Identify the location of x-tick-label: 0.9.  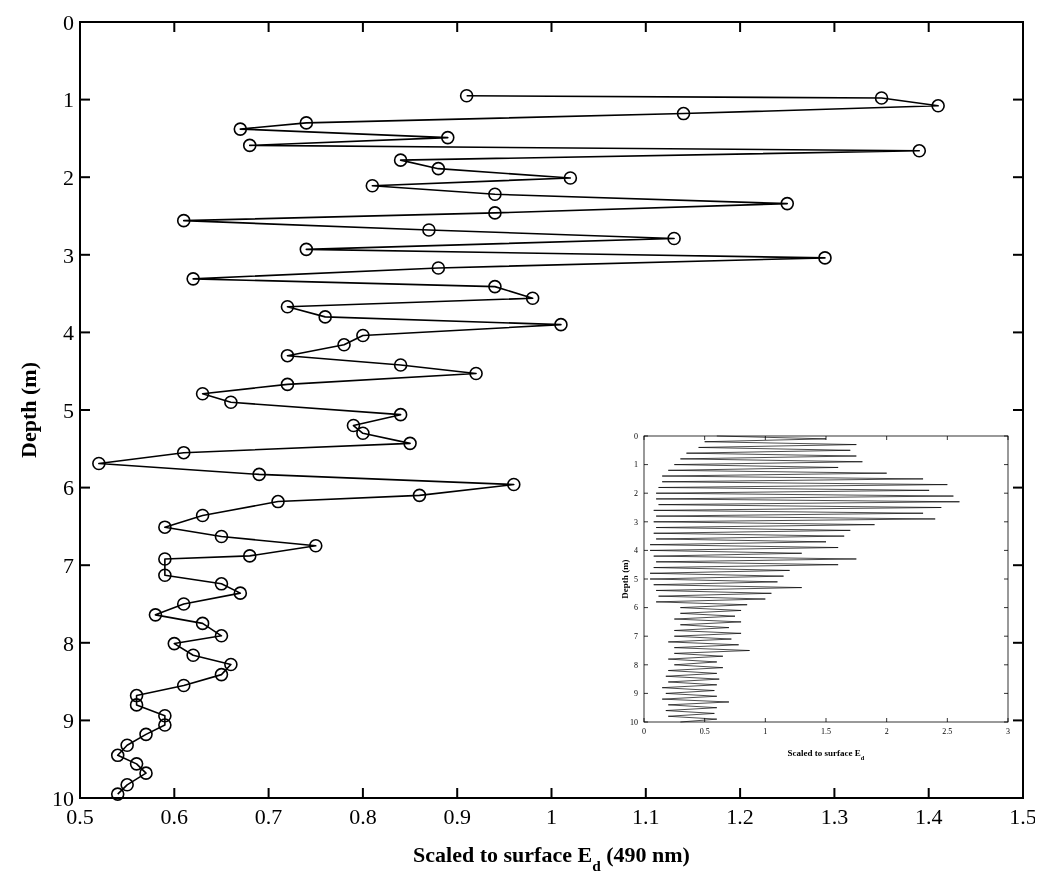
(457, 816).